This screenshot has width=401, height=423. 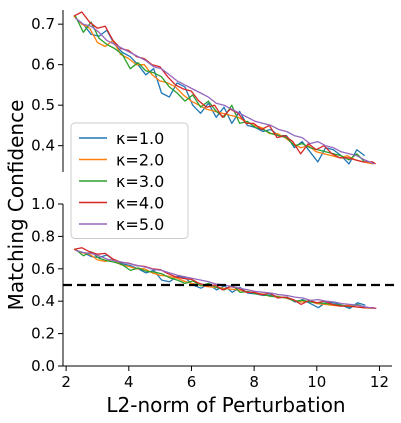 I want to click on legend-label-3: κ=3.0, so click(x=140, y=181).